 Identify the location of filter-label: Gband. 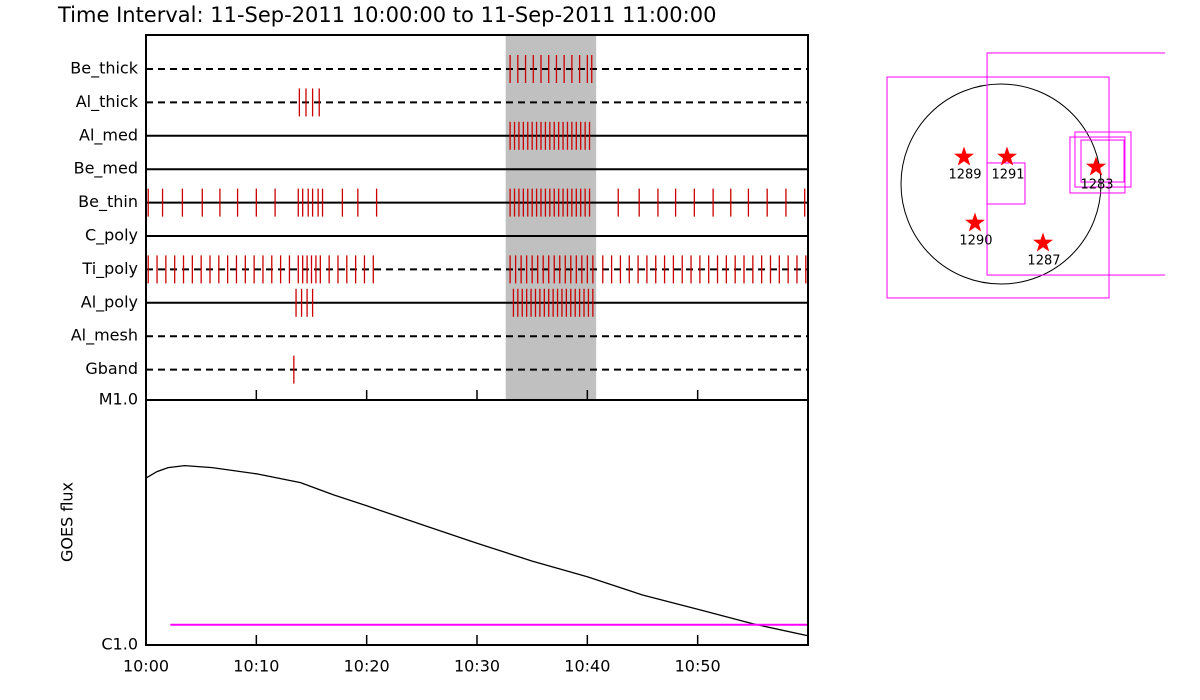
(111, 368).